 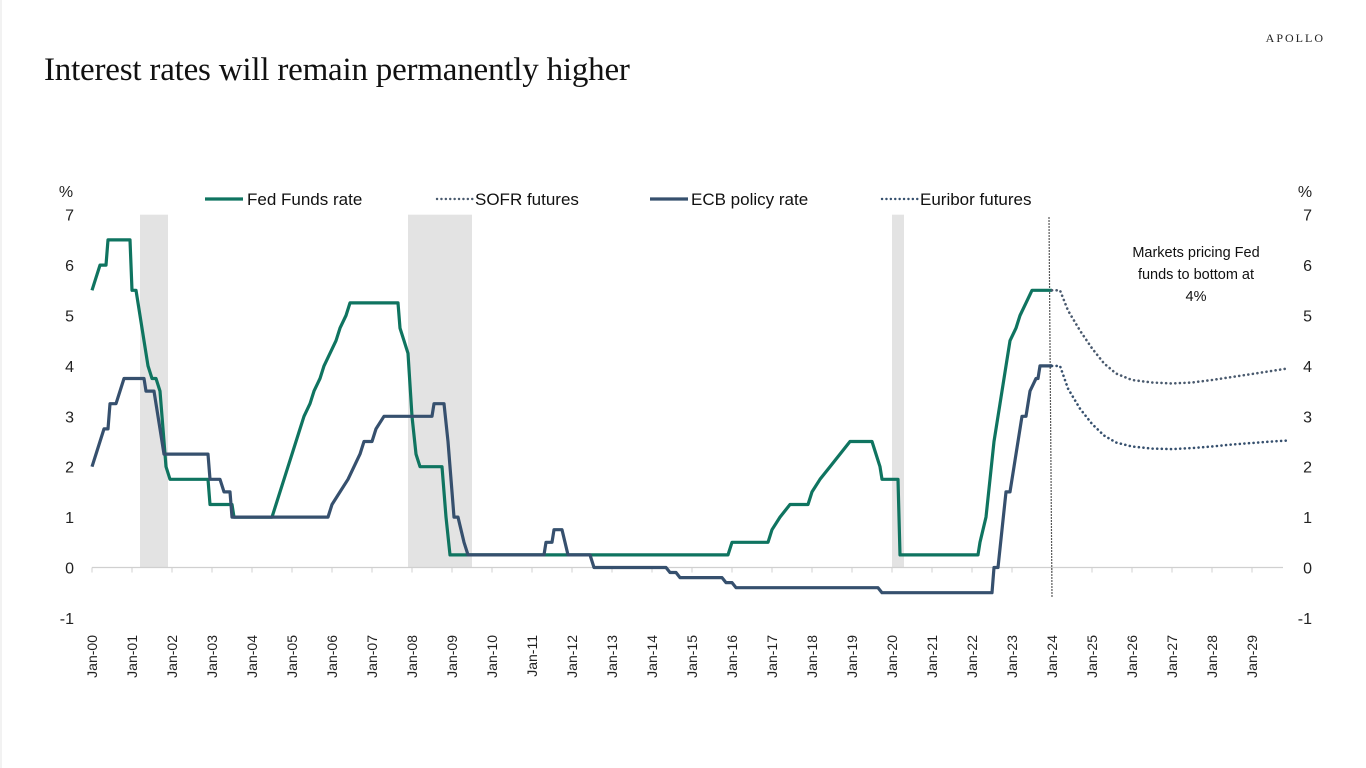 I want to click on legend-label: ECB policy rate, so click(x=749, y=199).